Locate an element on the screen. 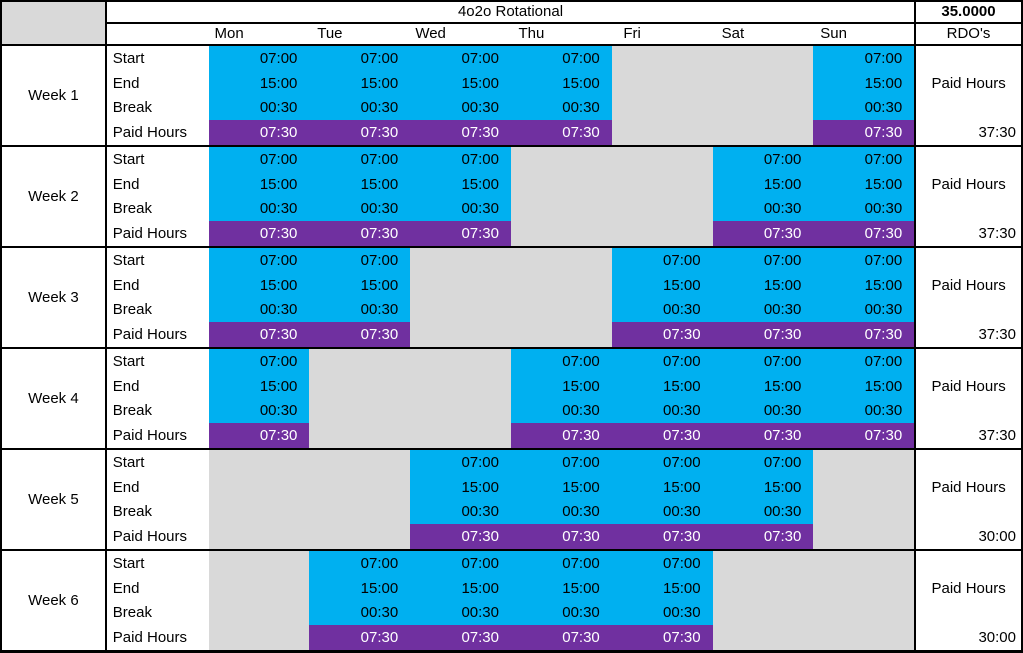  week-total-w3: 37:30 is located at coordinates (997, 335).